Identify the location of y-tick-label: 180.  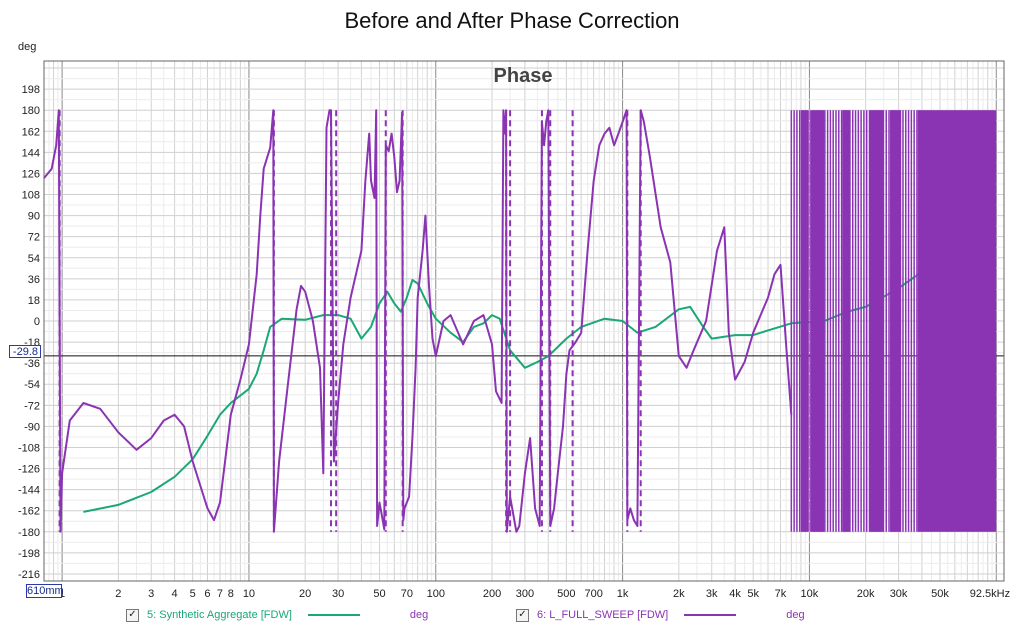
(31, 111).